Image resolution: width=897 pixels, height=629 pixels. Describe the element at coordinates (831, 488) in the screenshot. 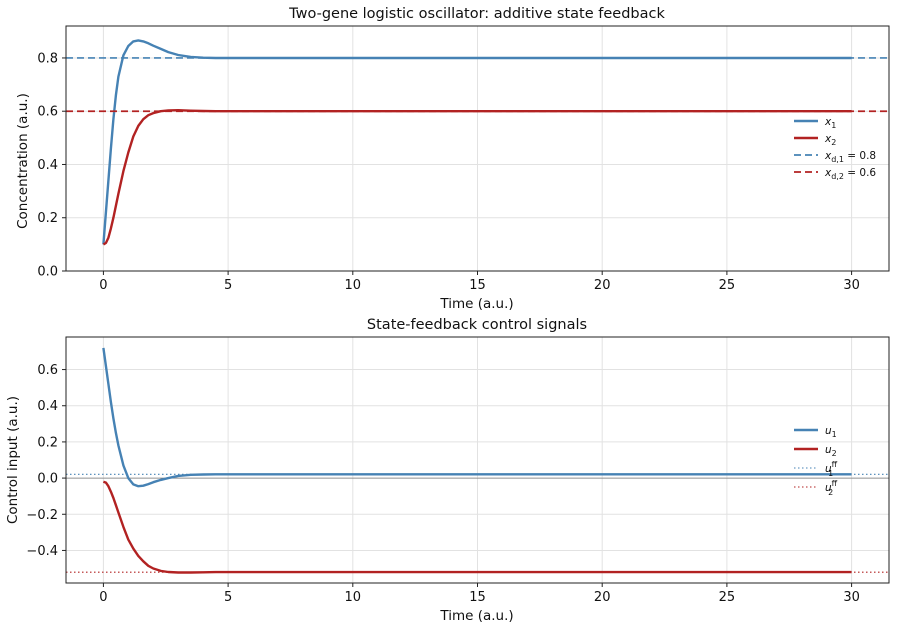

I see `bottom-legend-label: uff 2` at that location.